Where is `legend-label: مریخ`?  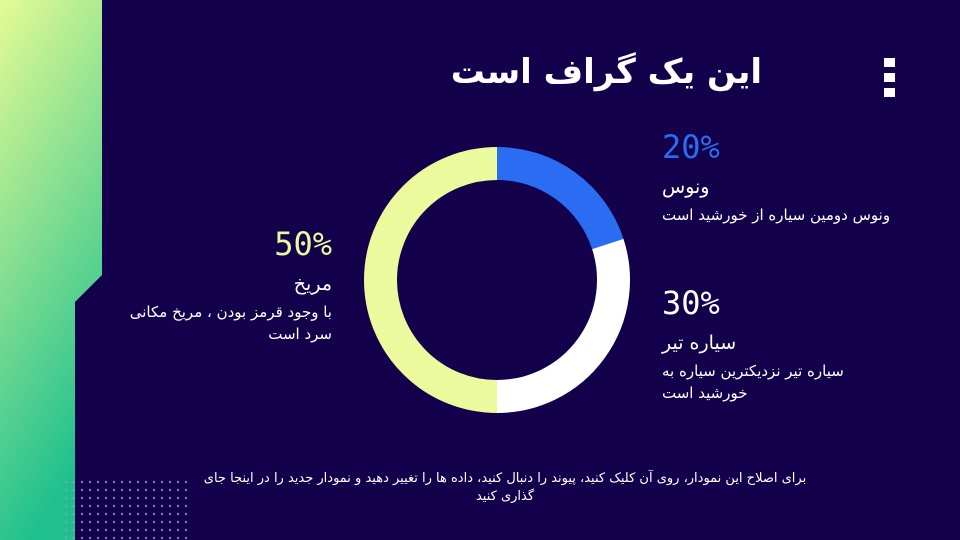 legend-label: مریخ is located at coordinates (312, 284).